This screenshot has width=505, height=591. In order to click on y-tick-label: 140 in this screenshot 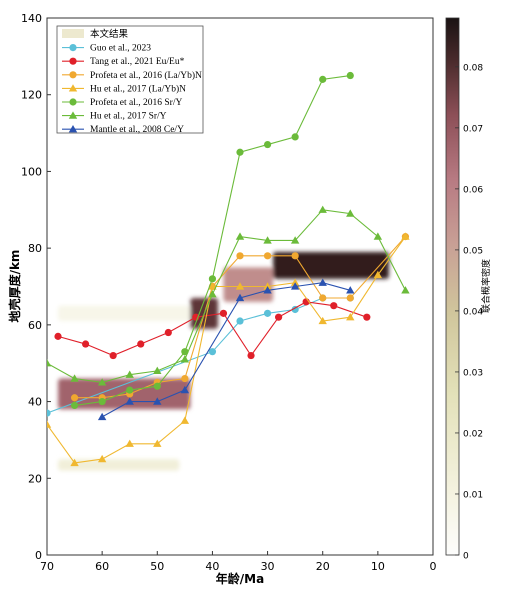, I will do `click(31, 18)`.